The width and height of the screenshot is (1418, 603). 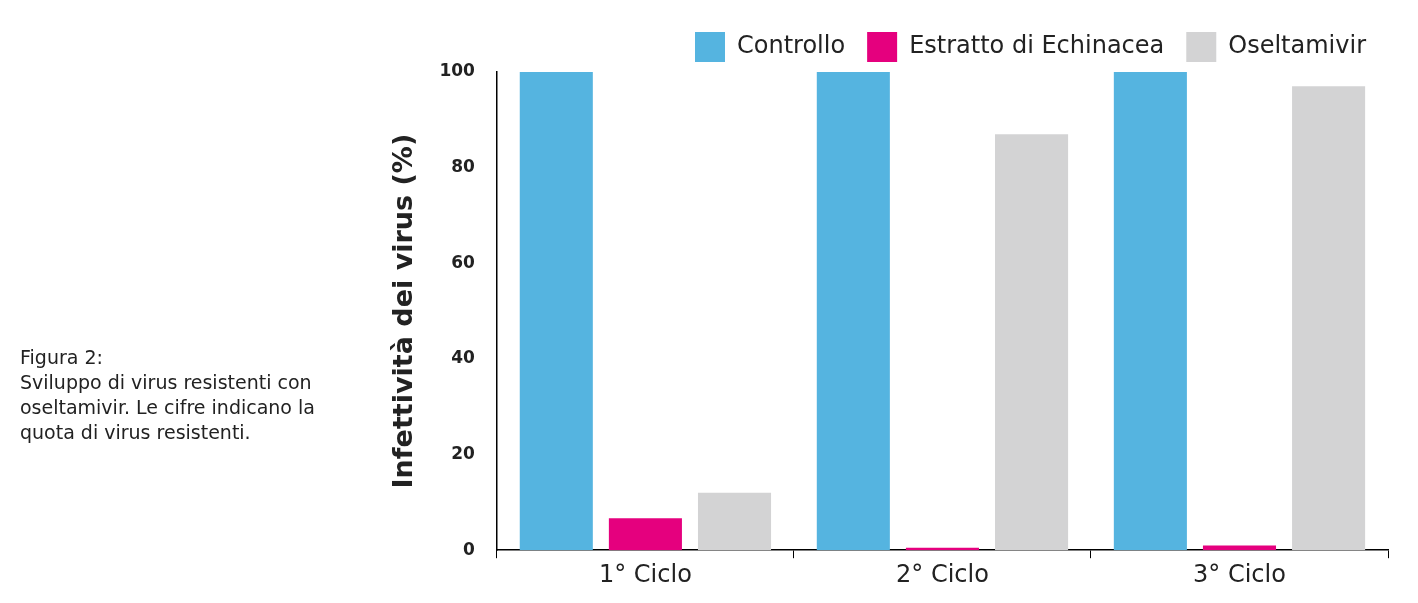 What do you see at coordinates (403, 311) in the screenshot?
I see `y-axis-title: Infettività dei virus (%)` at bounding box center [403, 311].